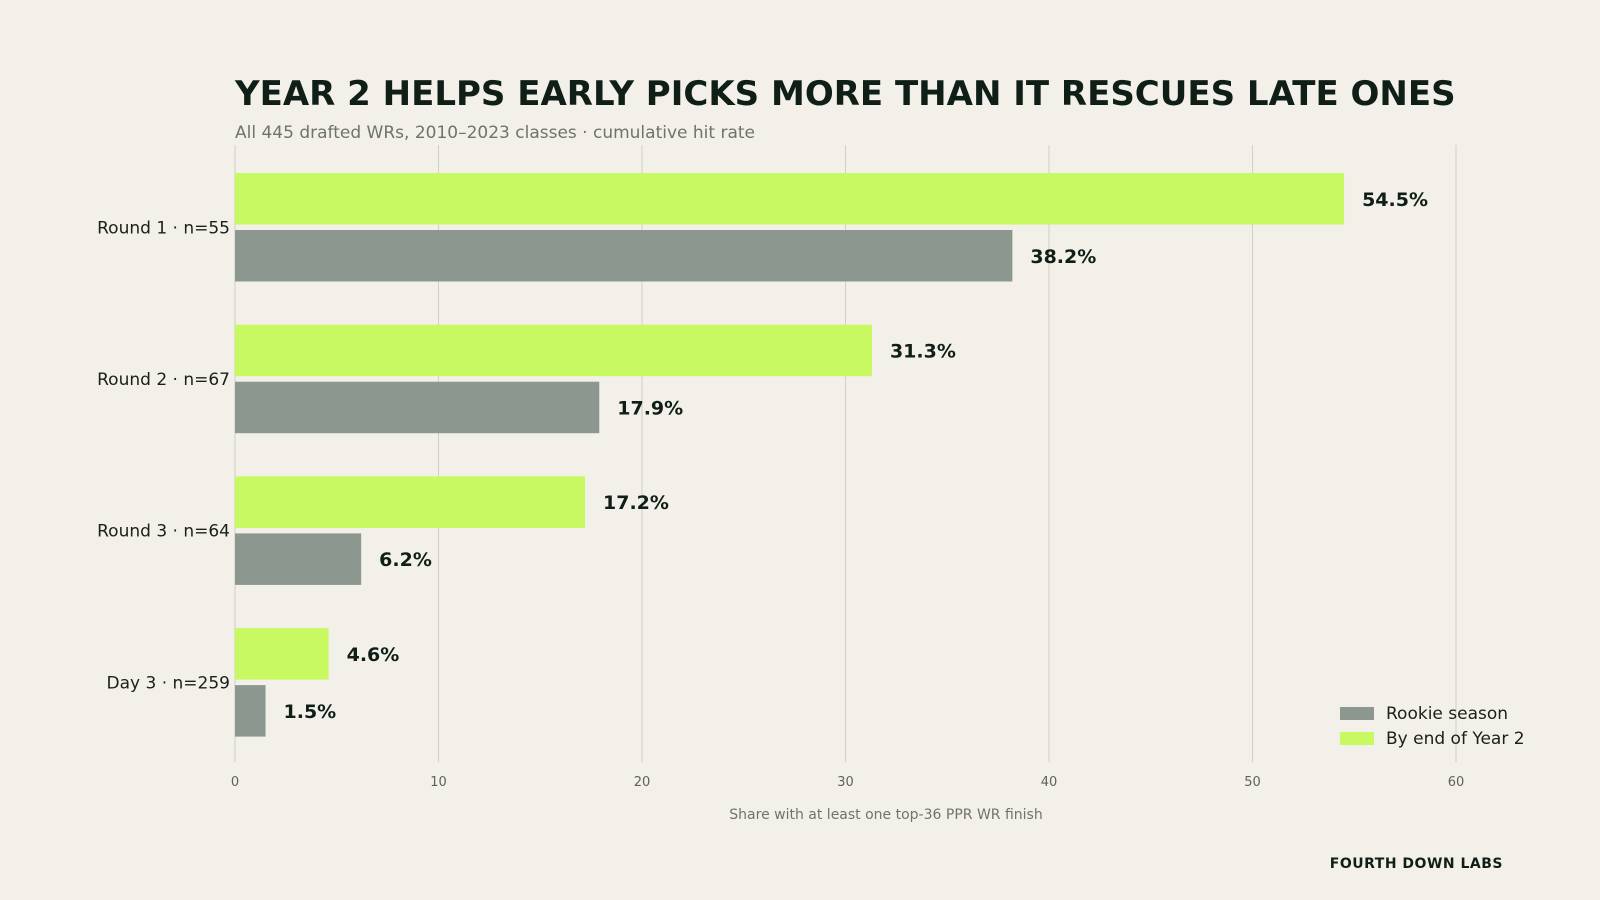 This screenshot has width=1600, height=900. Describe the element at coordinates (1416, 864) in the screenshot. I see `brand-footer: FOURTH DOWN LABS` at that location.